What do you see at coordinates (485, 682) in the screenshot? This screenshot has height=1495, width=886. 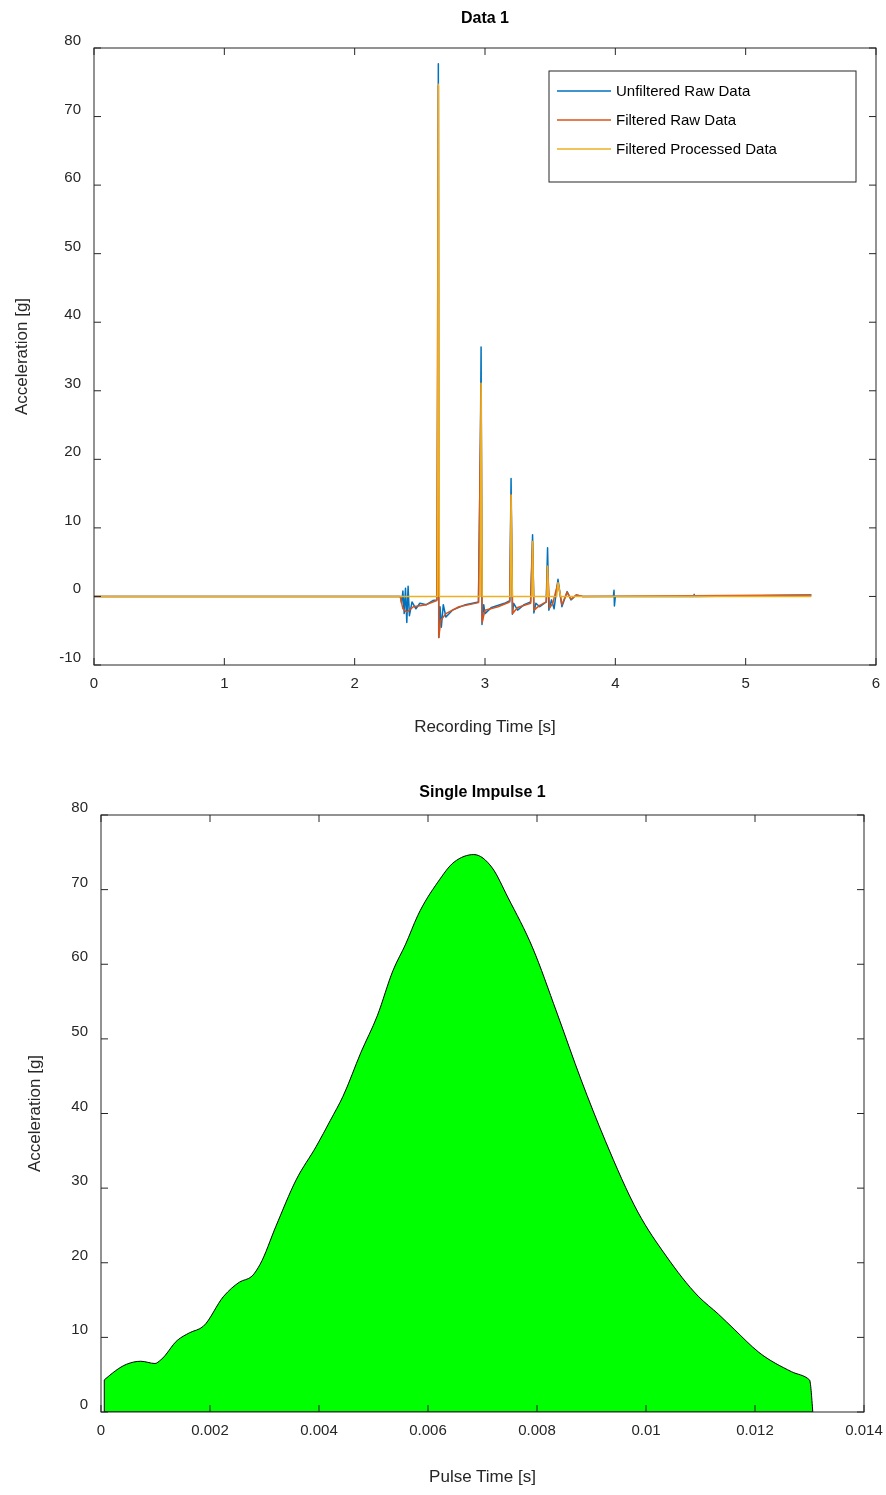 I see `x-tick-label: 3` at bounding box center [485, 682].